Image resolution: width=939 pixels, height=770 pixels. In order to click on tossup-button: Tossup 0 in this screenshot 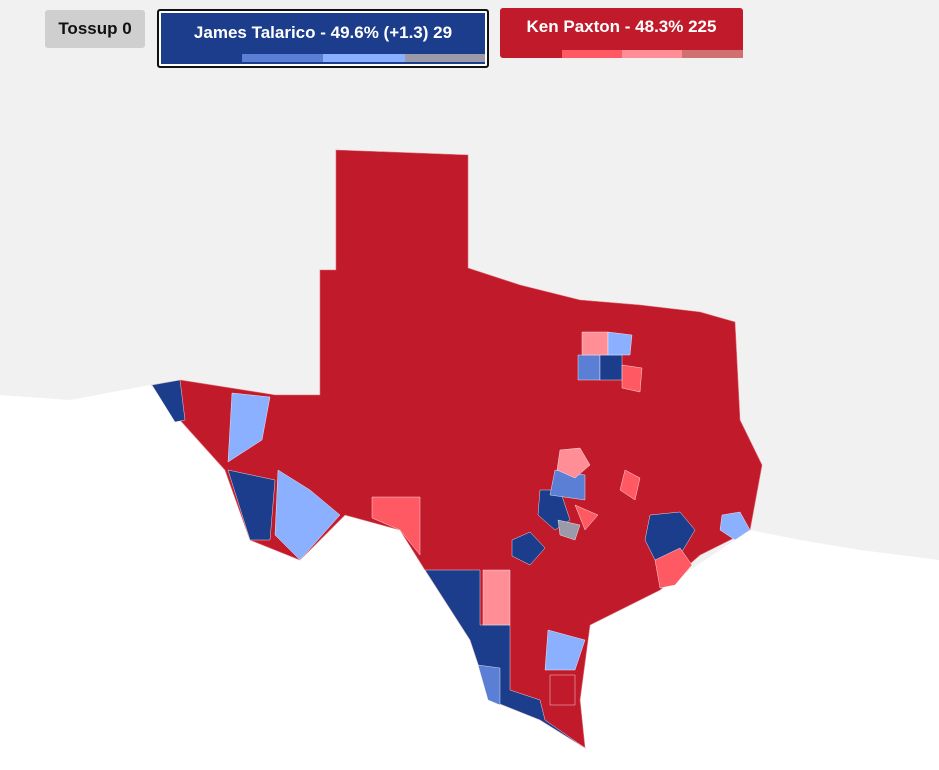, I will do `click(95, 29)`.